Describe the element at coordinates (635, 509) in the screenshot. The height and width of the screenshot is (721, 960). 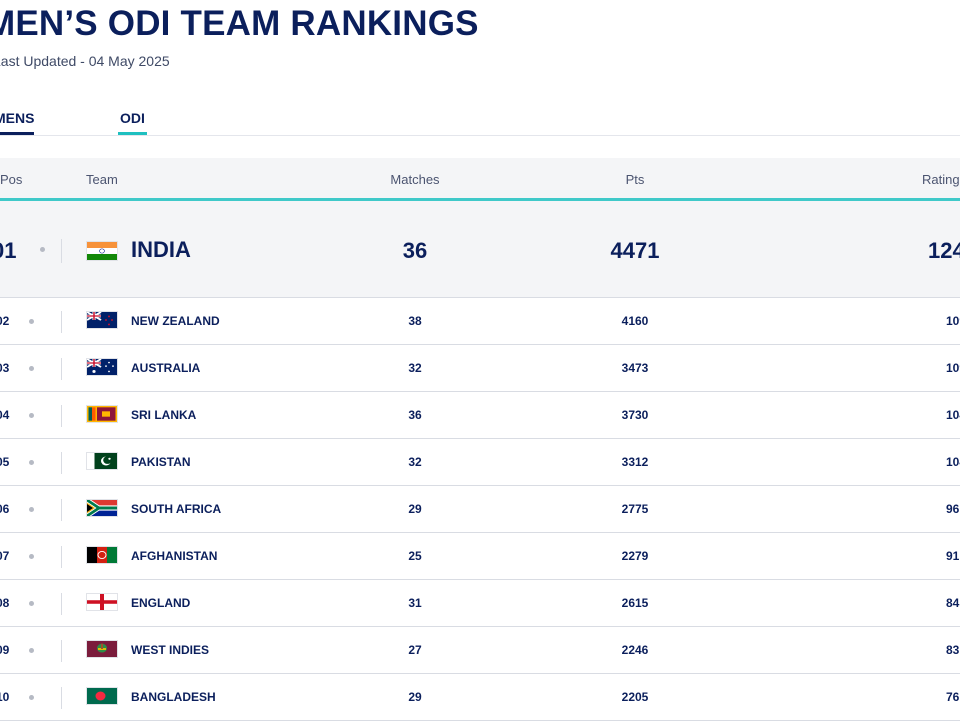
I see `row-pts: 2775` at that location.